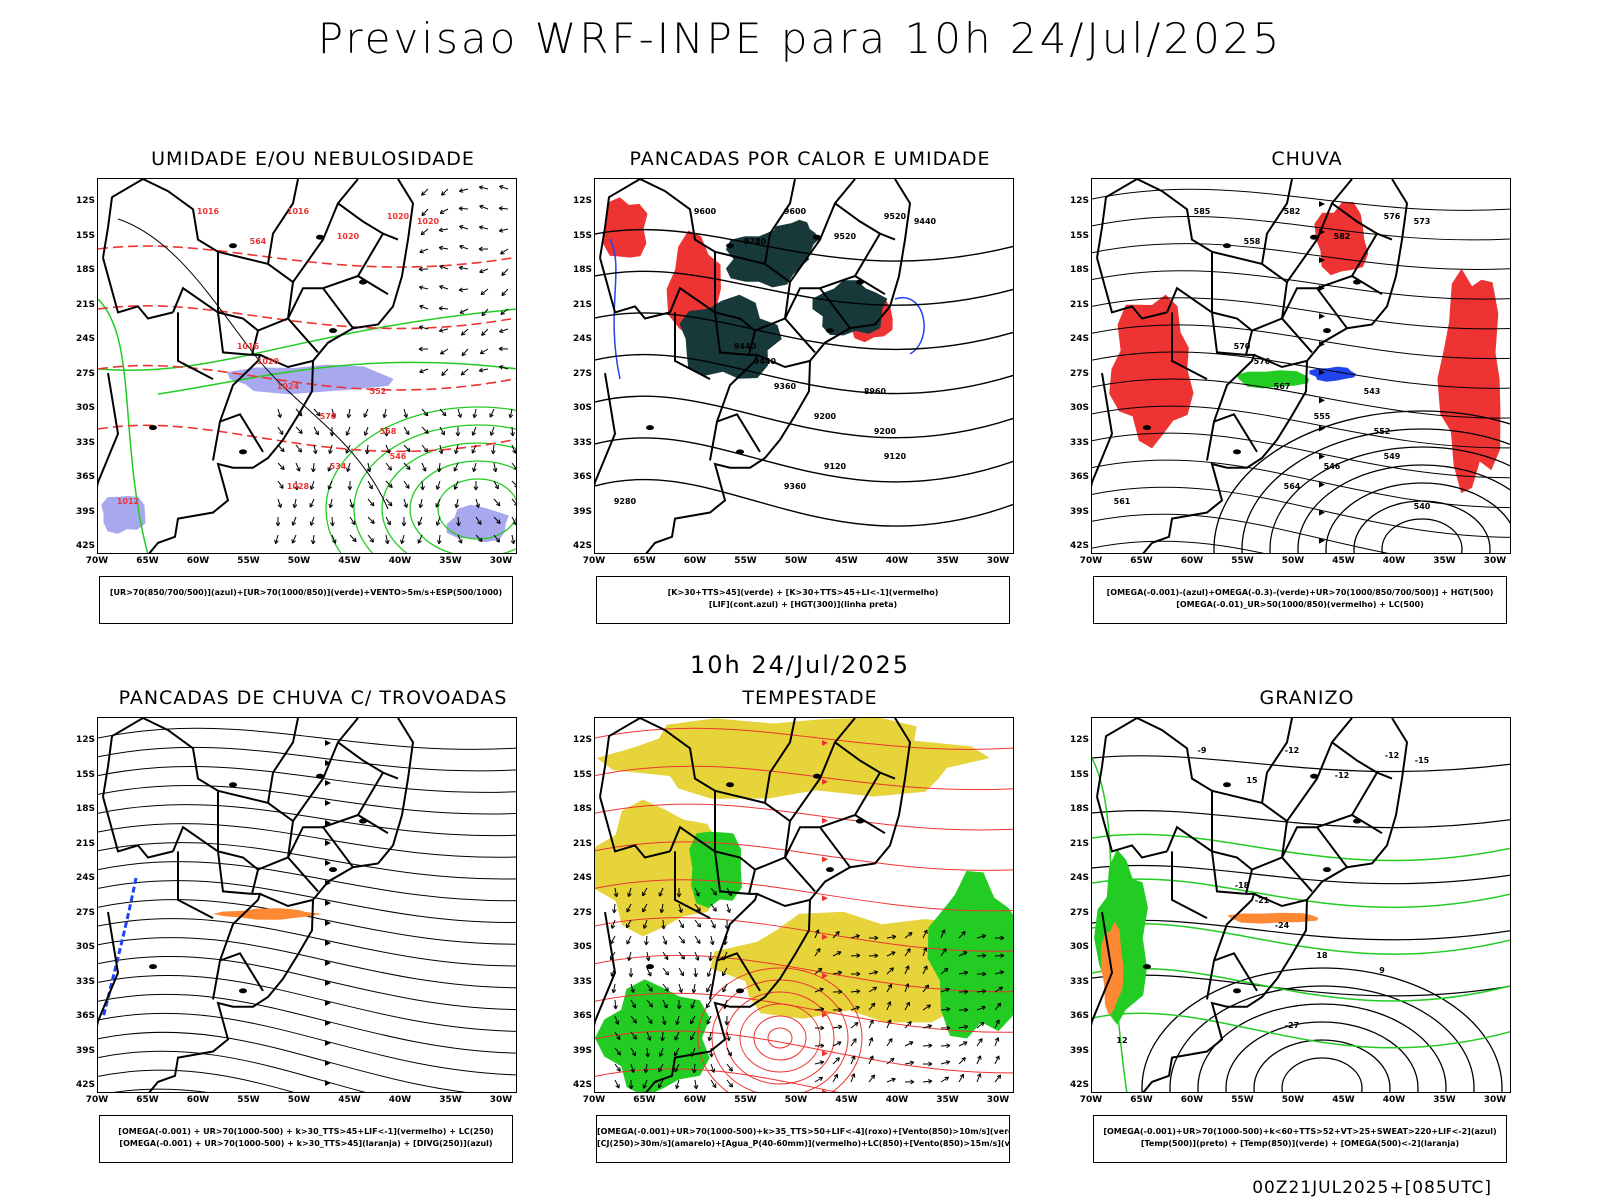  I want to click on contour-label: 8960, so click(875, 391).